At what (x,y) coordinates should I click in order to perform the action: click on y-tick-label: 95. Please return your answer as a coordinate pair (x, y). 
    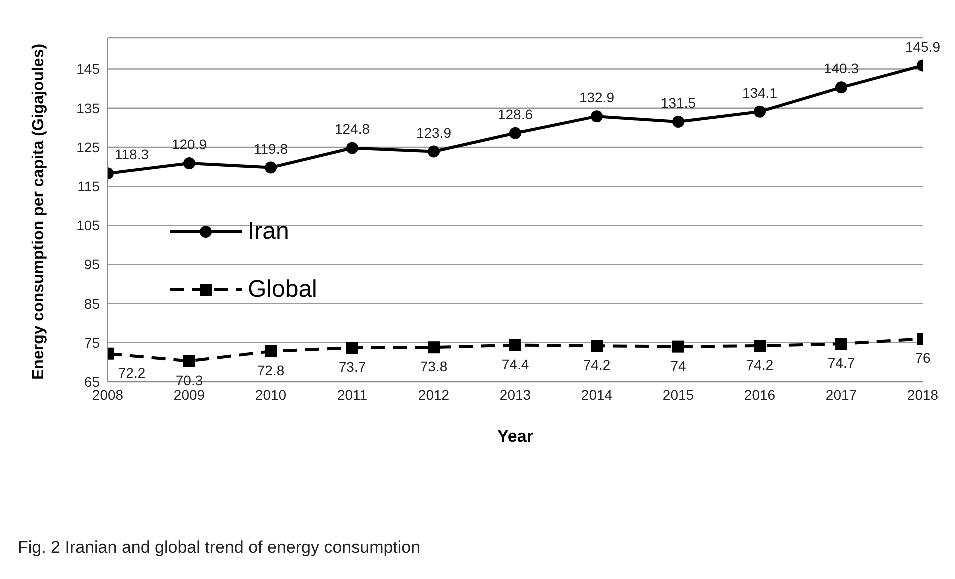
    Looking at the image, I should click on (92, 264).